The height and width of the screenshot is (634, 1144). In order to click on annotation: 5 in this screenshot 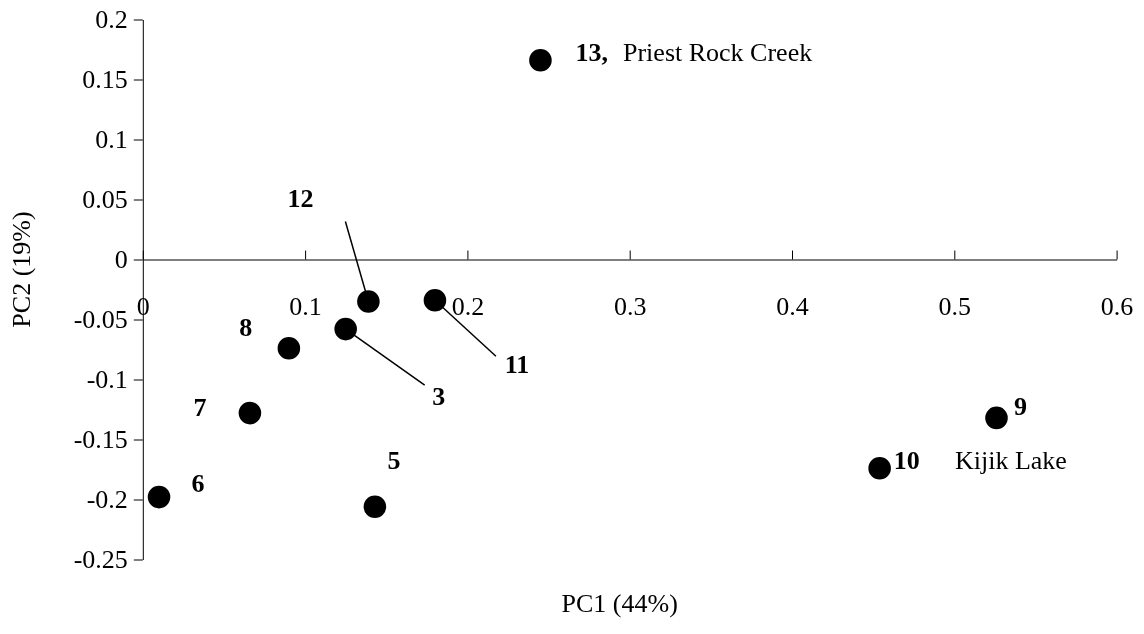, I will do `click(394, 461)`.